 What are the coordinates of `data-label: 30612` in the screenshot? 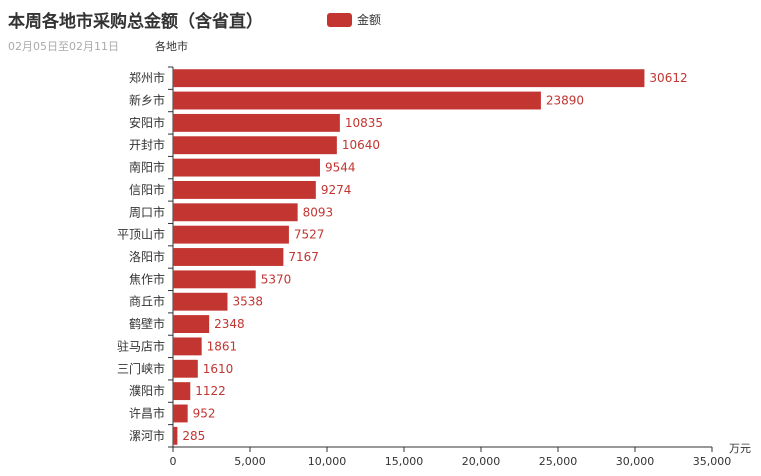 It's located at (668, 78).